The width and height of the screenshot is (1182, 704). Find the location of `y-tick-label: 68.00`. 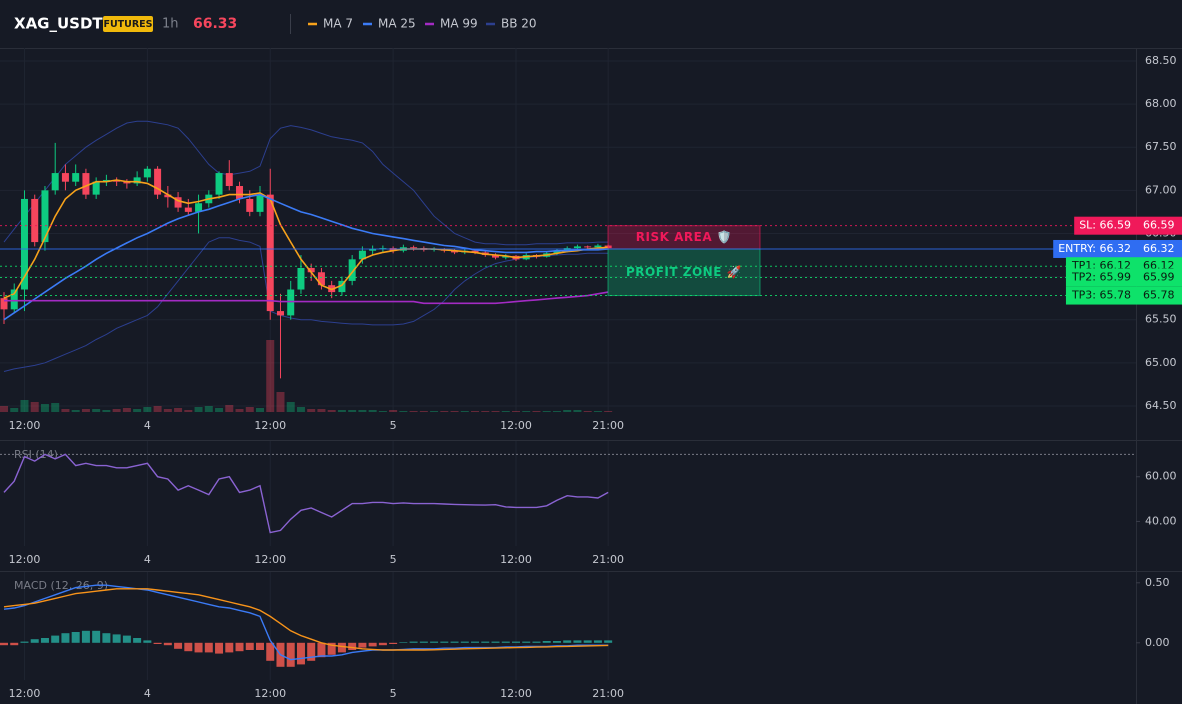

y-tick-label: 68.00 is located at coordinates (1161, 103).